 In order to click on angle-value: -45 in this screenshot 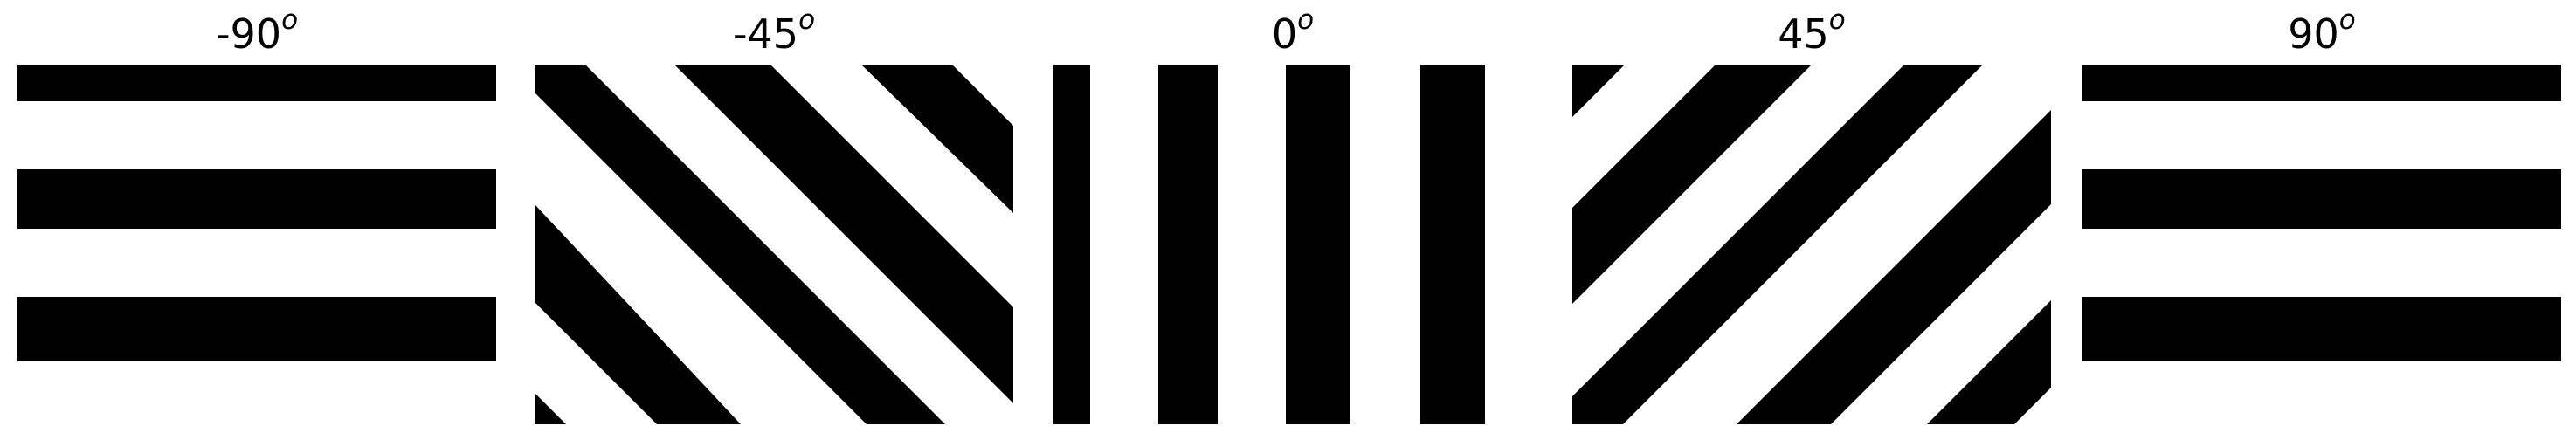, I will do `click(765, 34)`.